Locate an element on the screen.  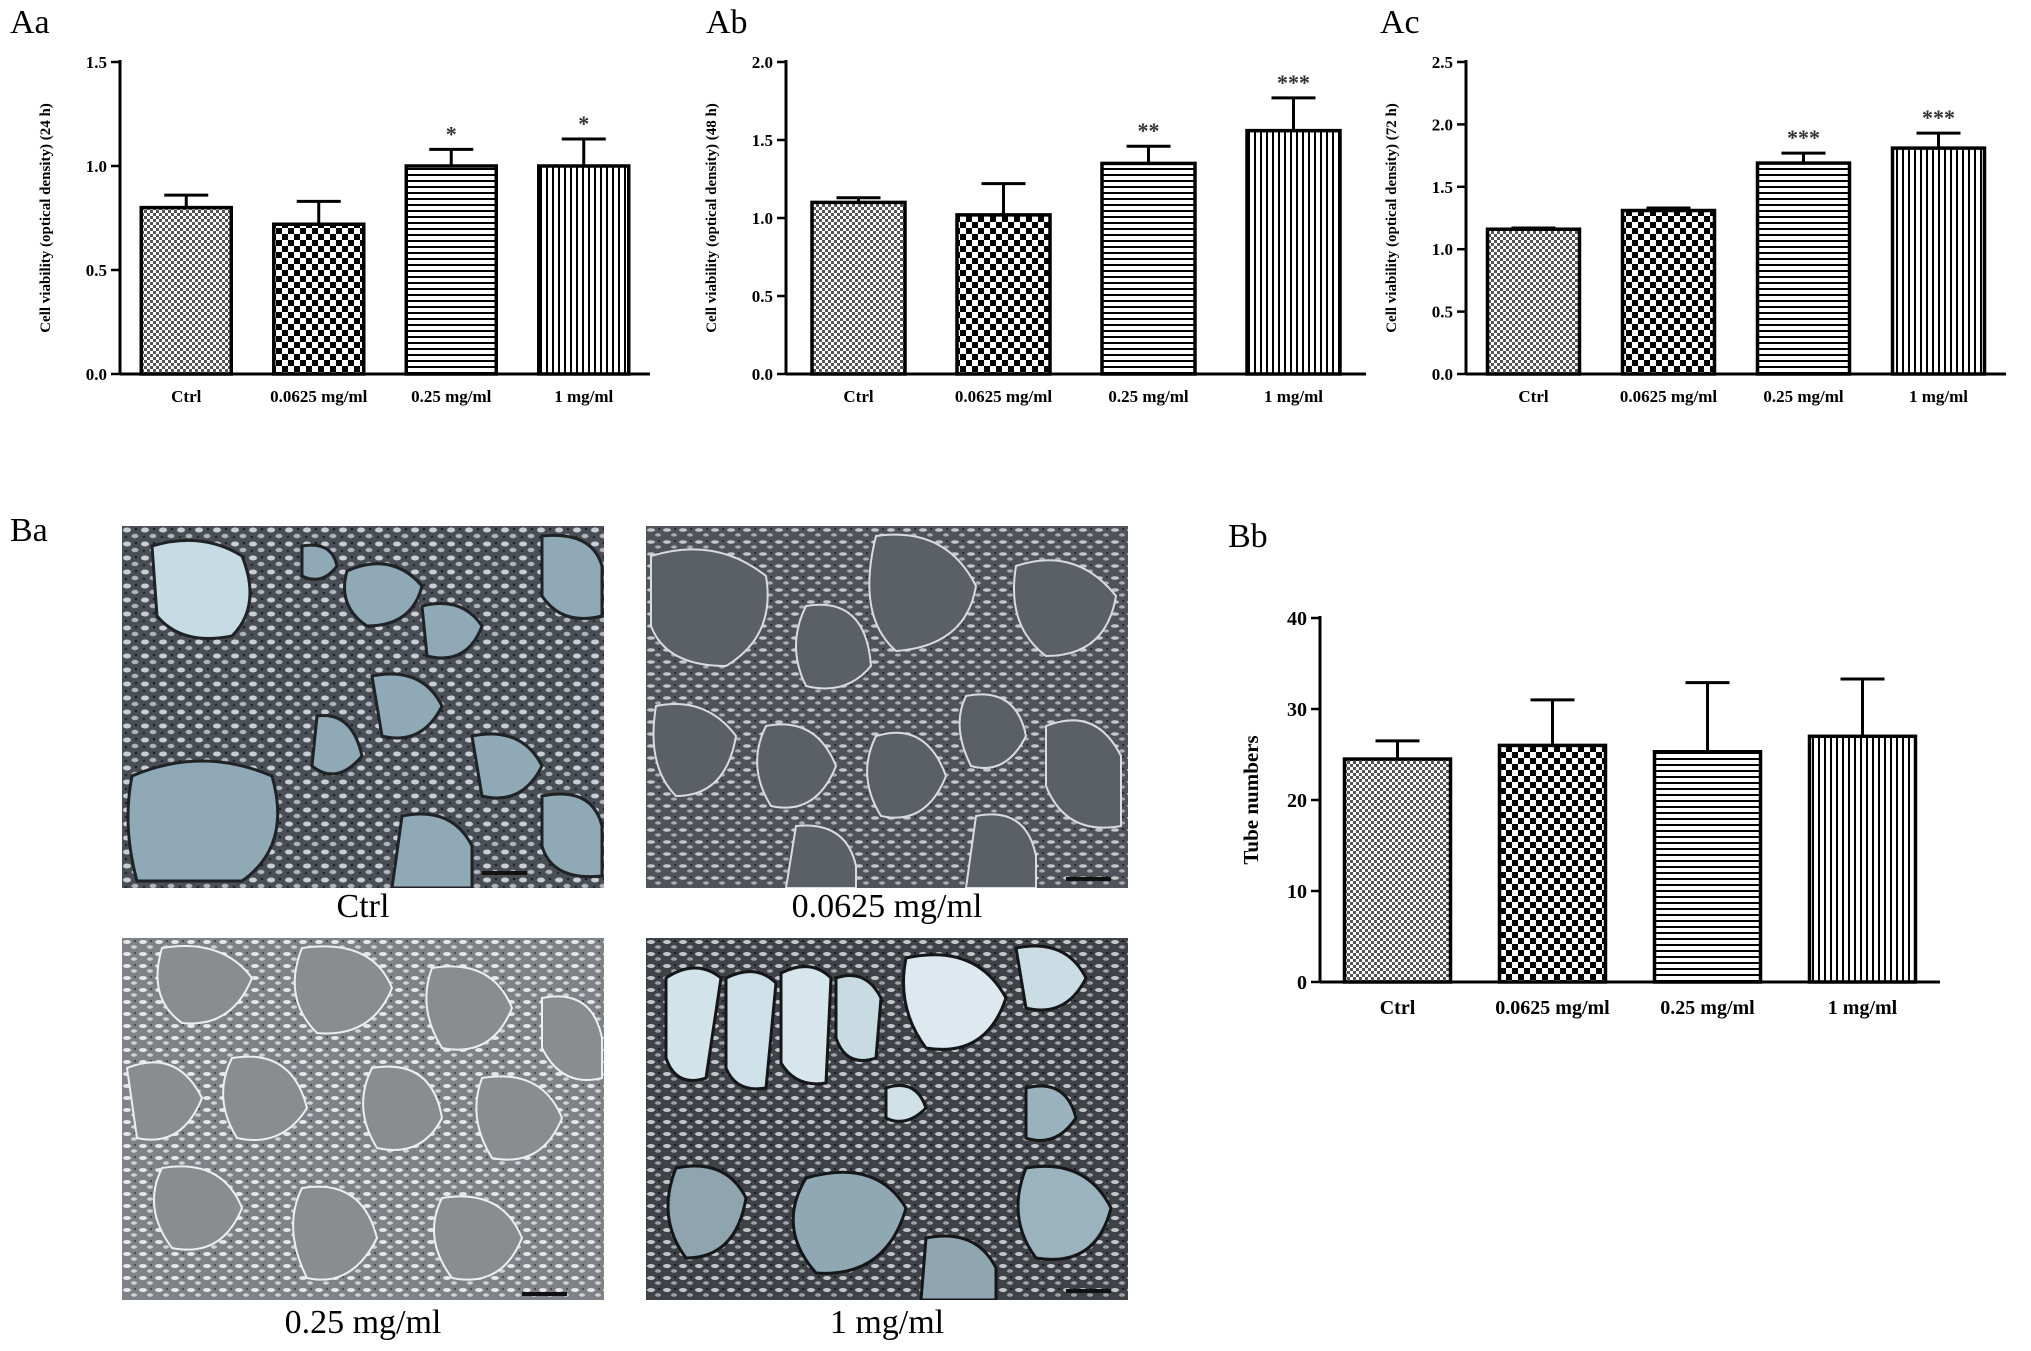
caption-0-0625: 0.0625 mg/ml is located at coordinates (887, 906).